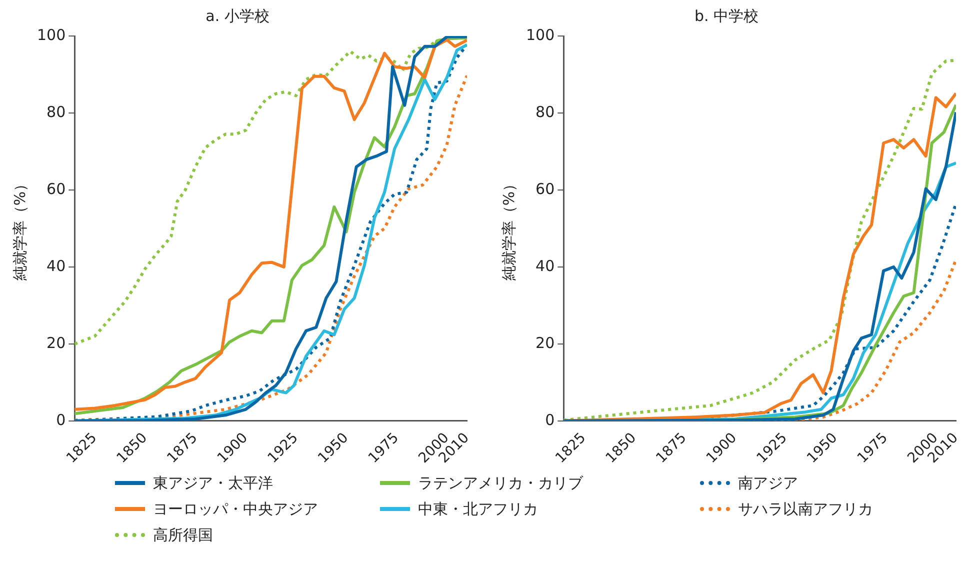 This screenshot has width=979, height=578. I want to click on legend-label: ラテンアメリカ・カリブ, so click(500, 483).